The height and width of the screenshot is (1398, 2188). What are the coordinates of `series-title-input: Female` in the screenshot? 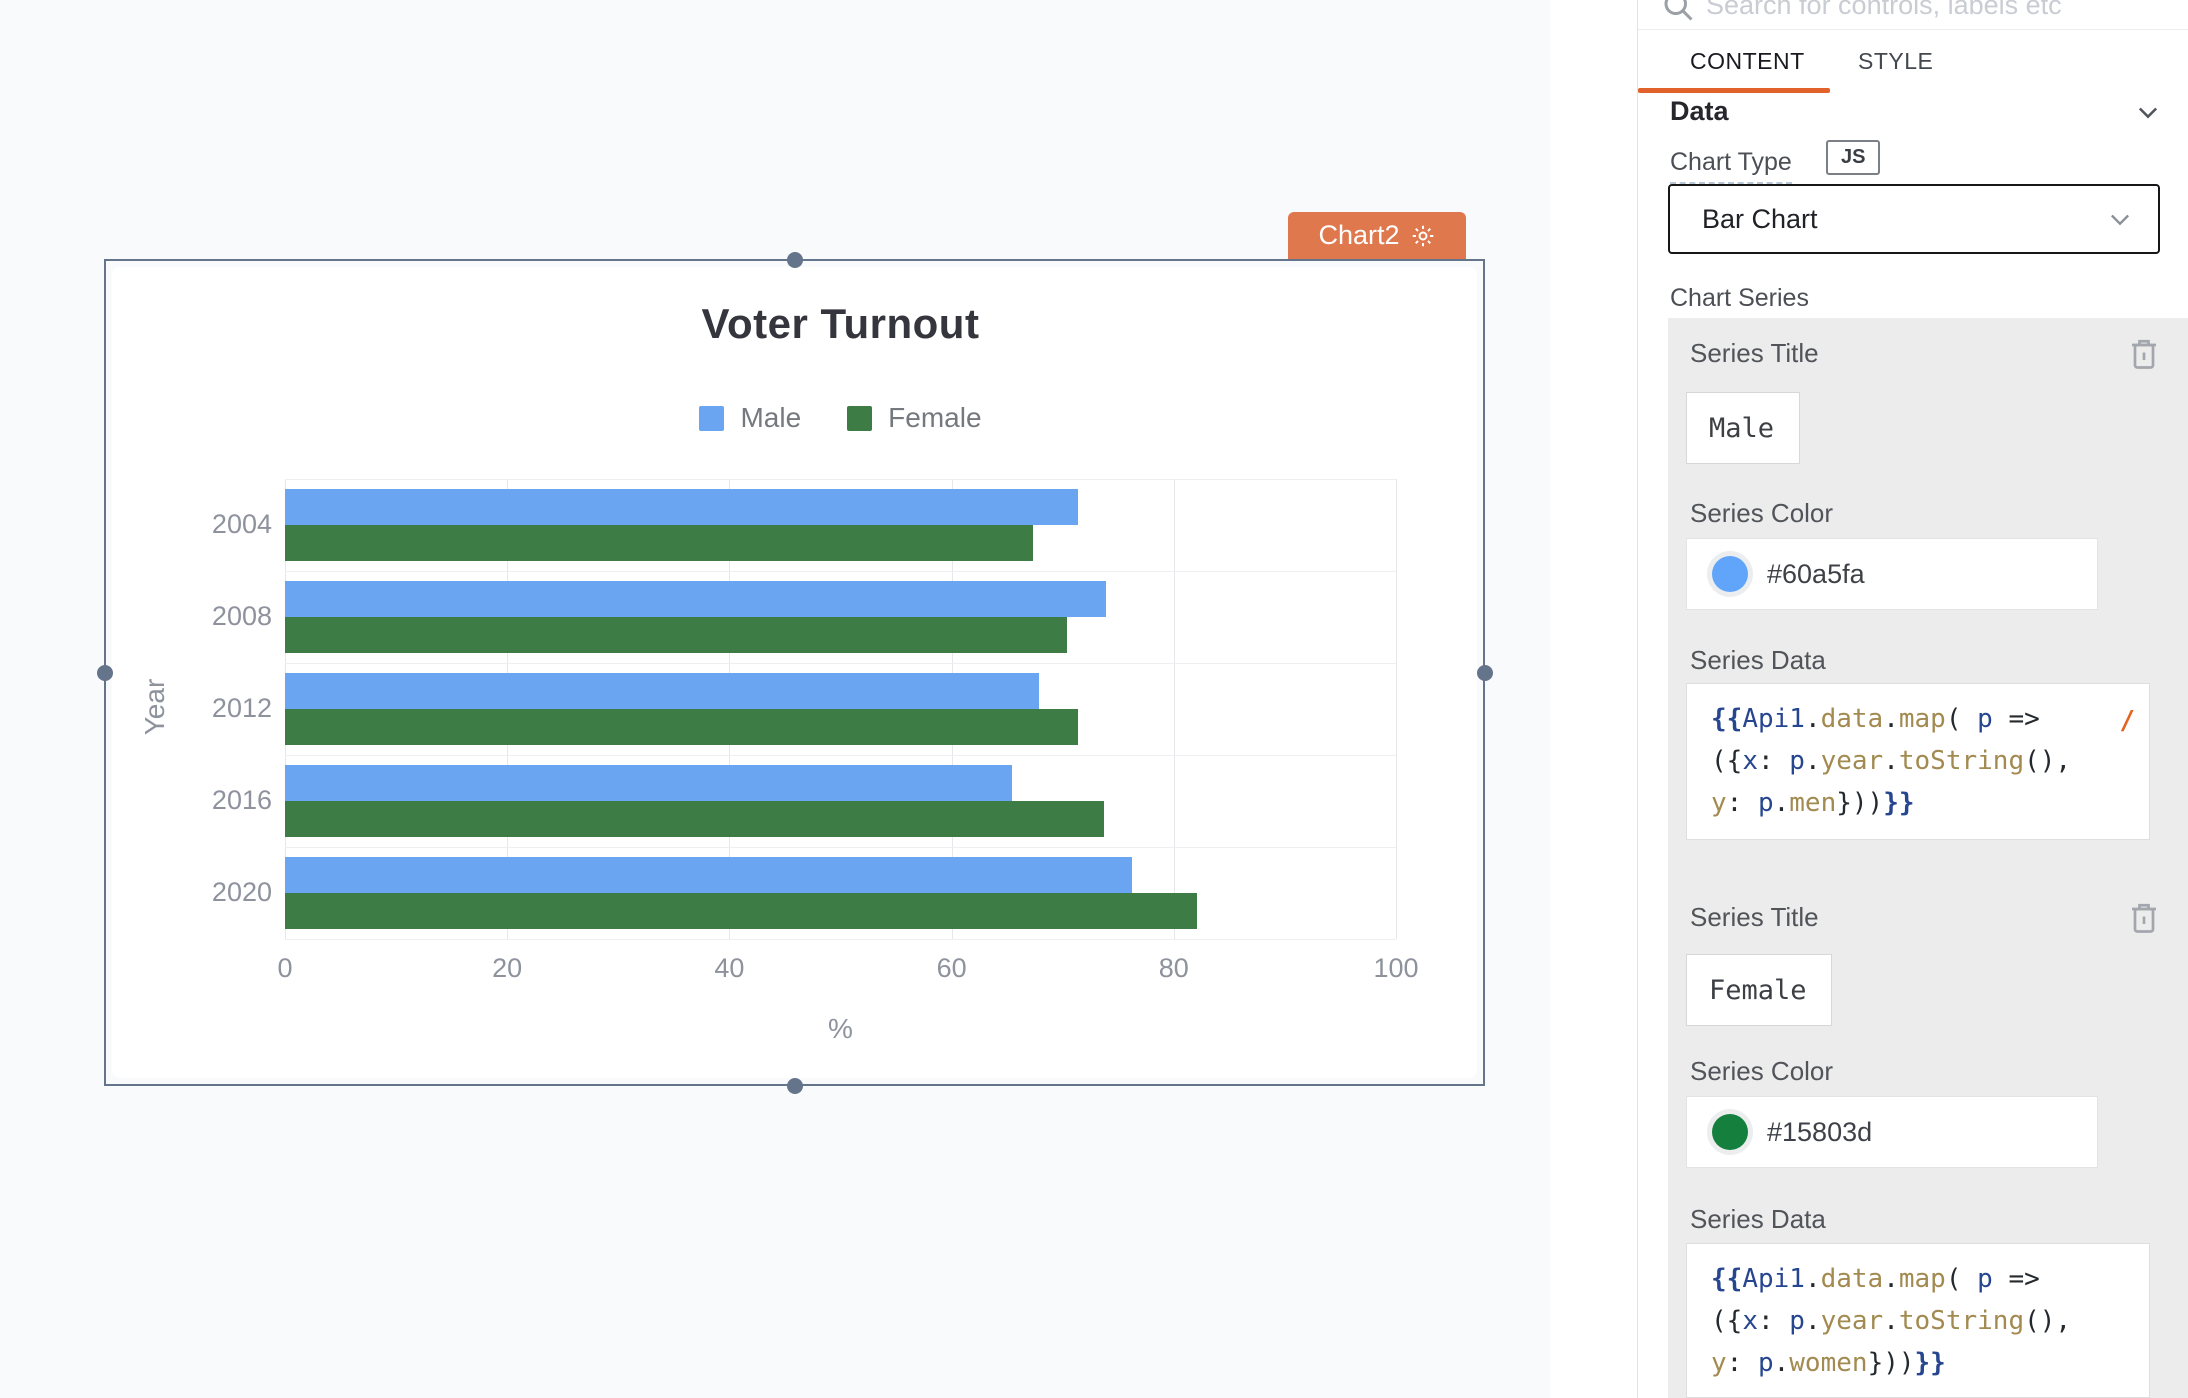 It's located at (1759, 990).